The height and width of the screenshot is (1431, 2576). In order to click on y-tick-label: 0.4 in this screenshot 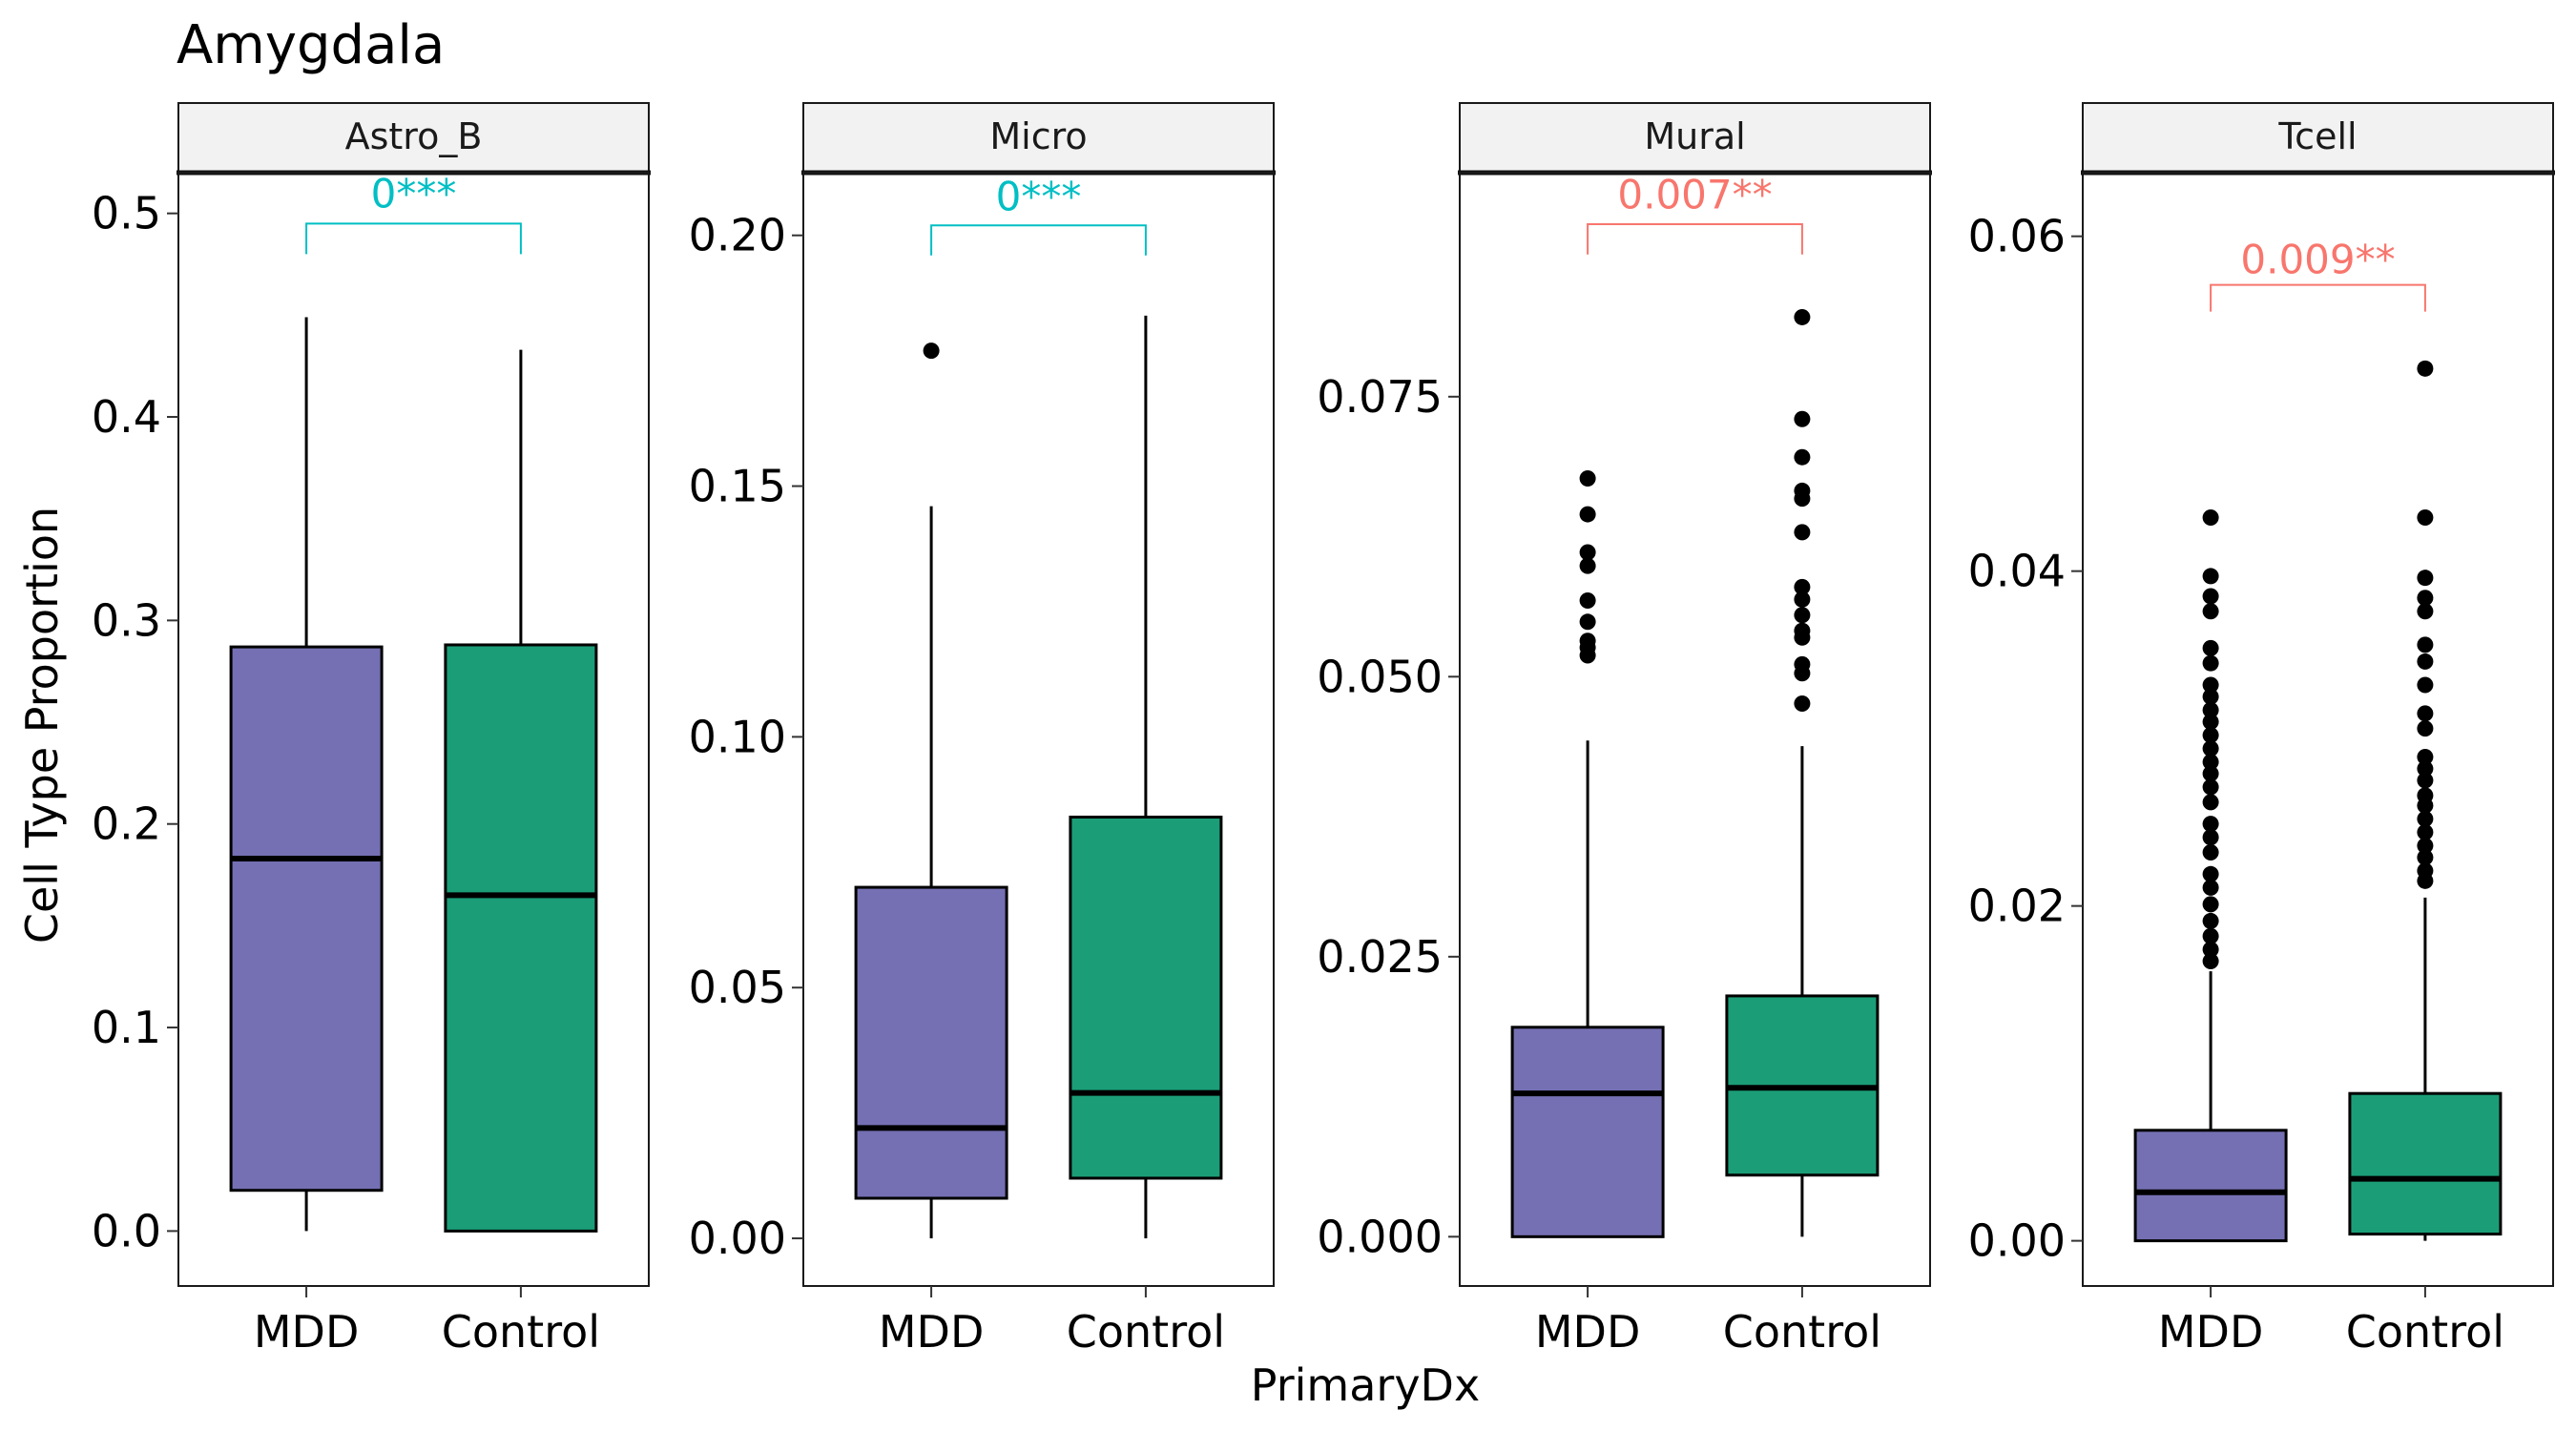, I will do `click(126, 417)`.